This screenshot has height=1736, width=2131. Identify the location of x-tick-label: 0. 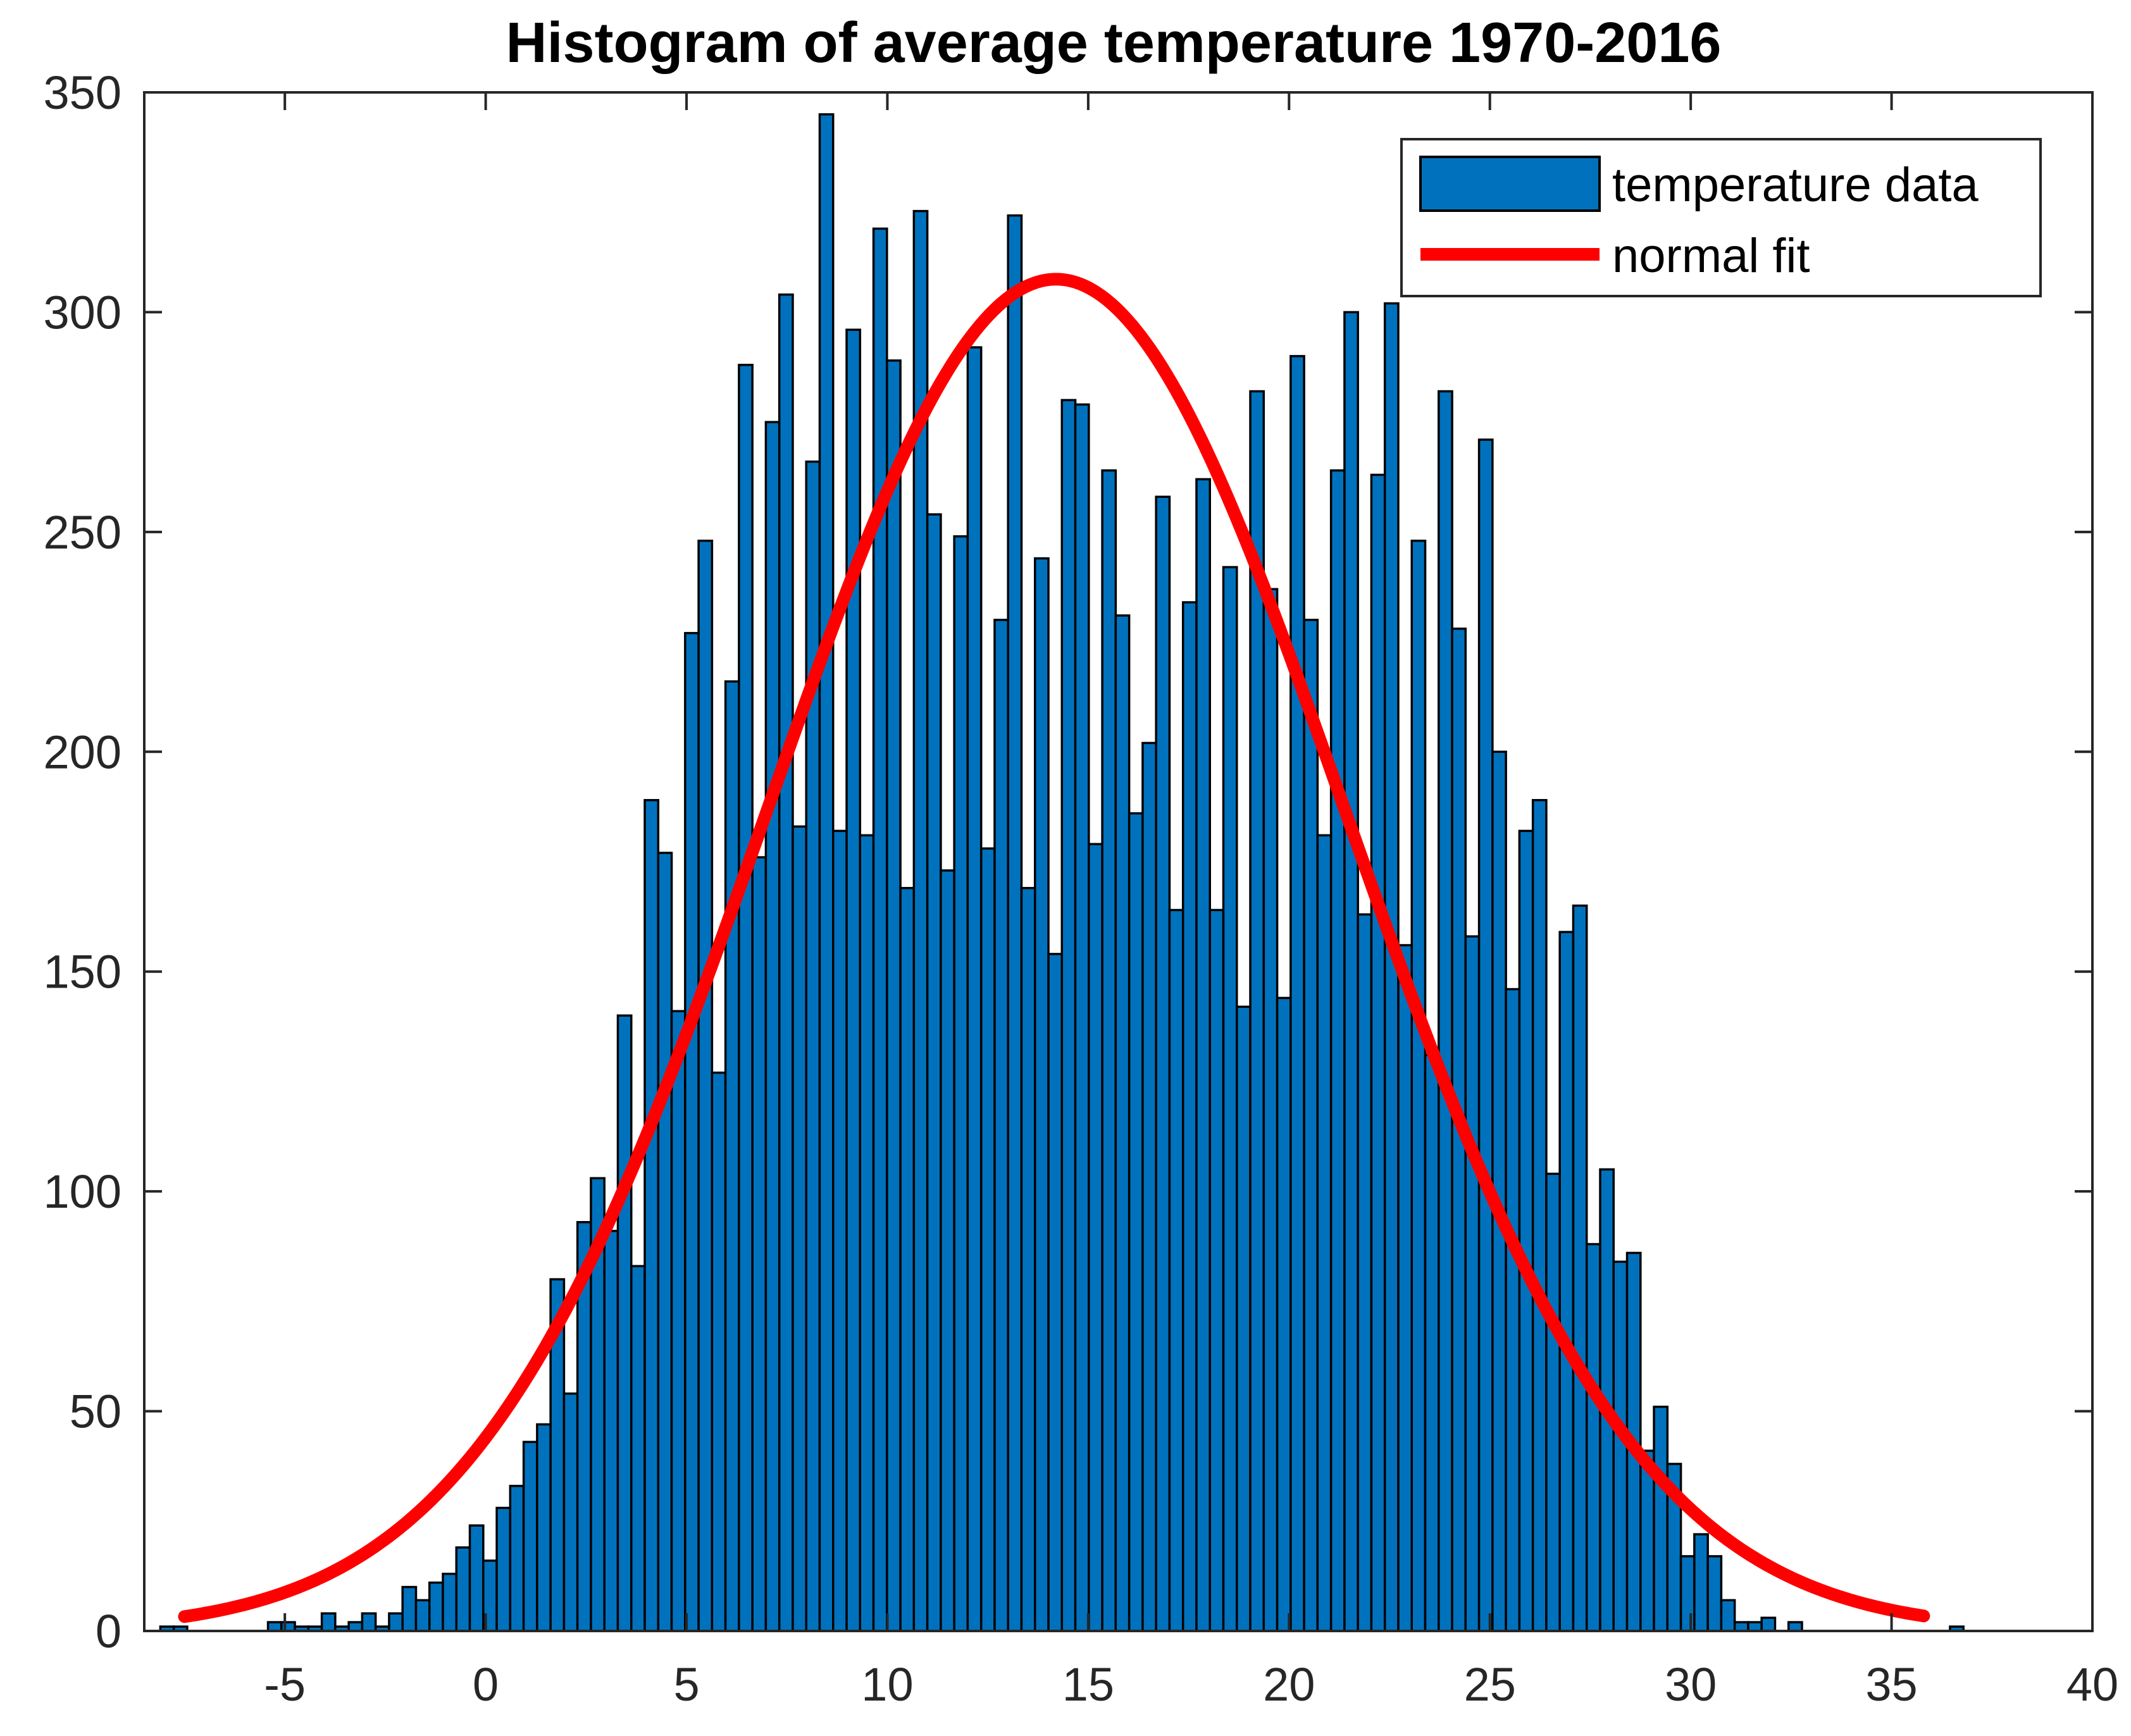
(486, 1684).